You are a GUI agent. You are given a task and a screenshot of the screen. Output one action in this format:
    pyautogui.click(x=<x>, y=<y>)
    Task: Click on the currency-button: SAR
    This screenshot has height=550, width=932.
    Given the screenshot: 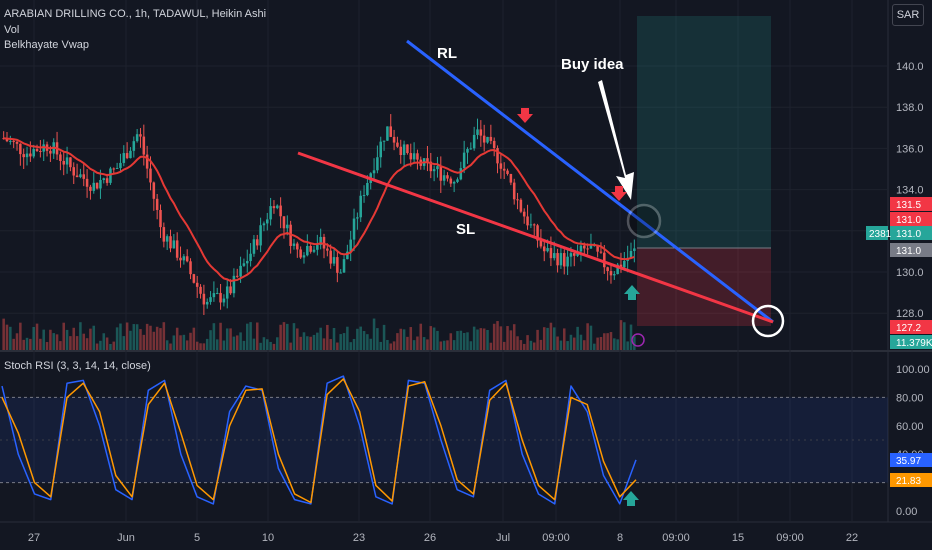 What is the action you would take?
    pyautogui.click(x=908, y=15)
    